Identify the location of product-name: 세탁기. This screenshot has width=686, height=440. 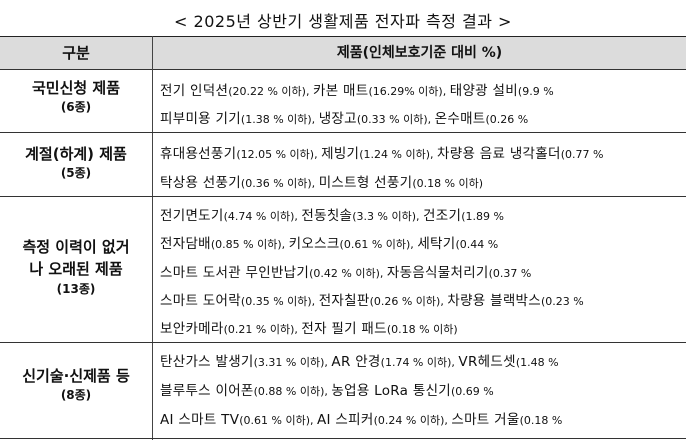
(436, 244).